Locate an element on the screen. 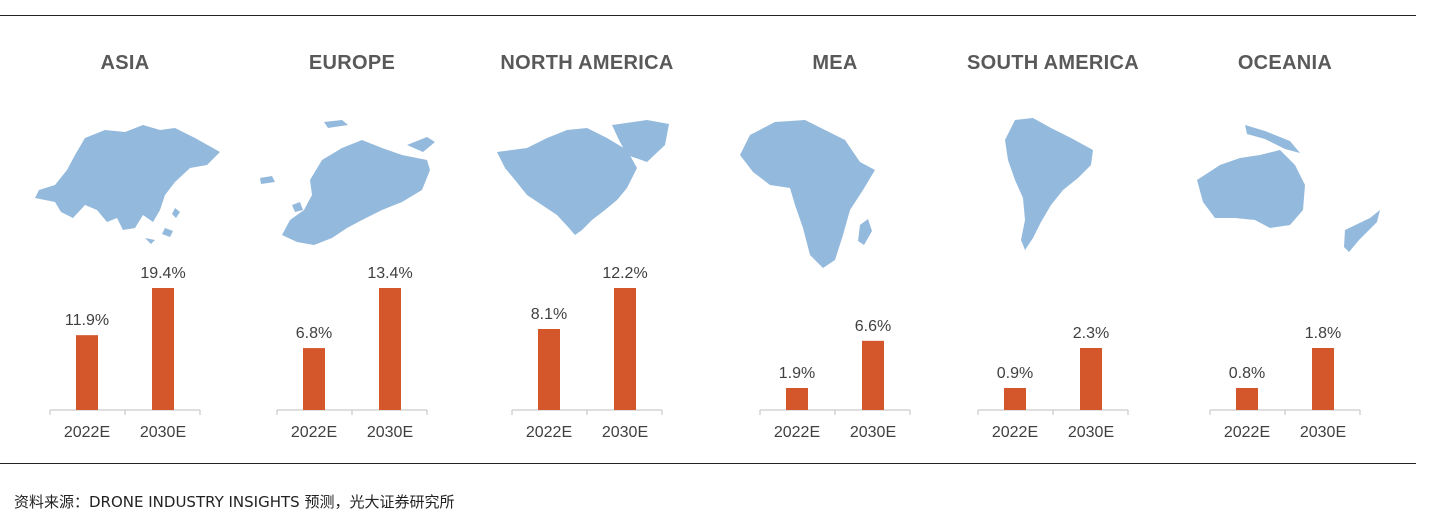  data-label: 6.6% is located at coordinates (873, 326).